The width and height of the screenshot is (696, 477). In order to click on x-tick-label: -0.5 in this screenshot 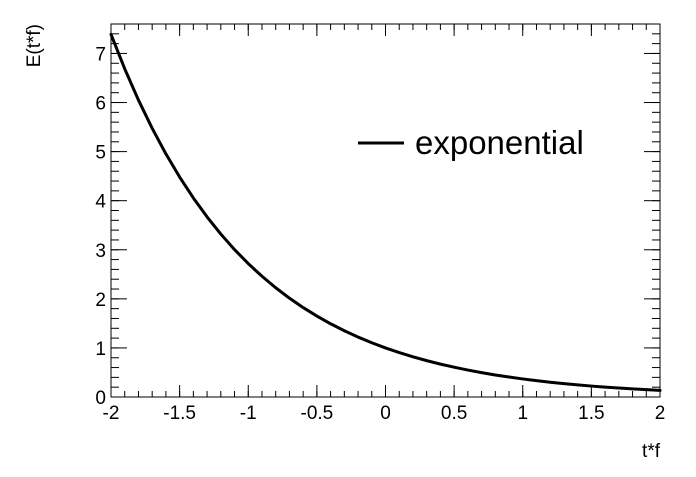, I will do `click(317, 413)`.